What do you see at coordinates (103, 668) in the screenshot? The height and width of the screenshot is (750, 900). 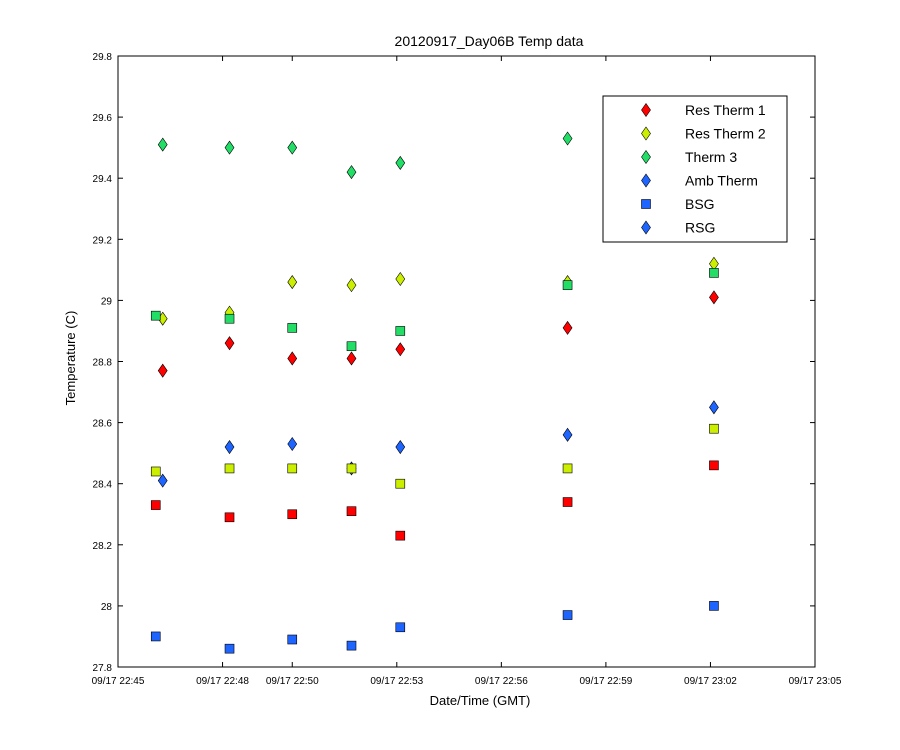 I see `y-tick-label: 27.8` at bounding box center [103, 668].